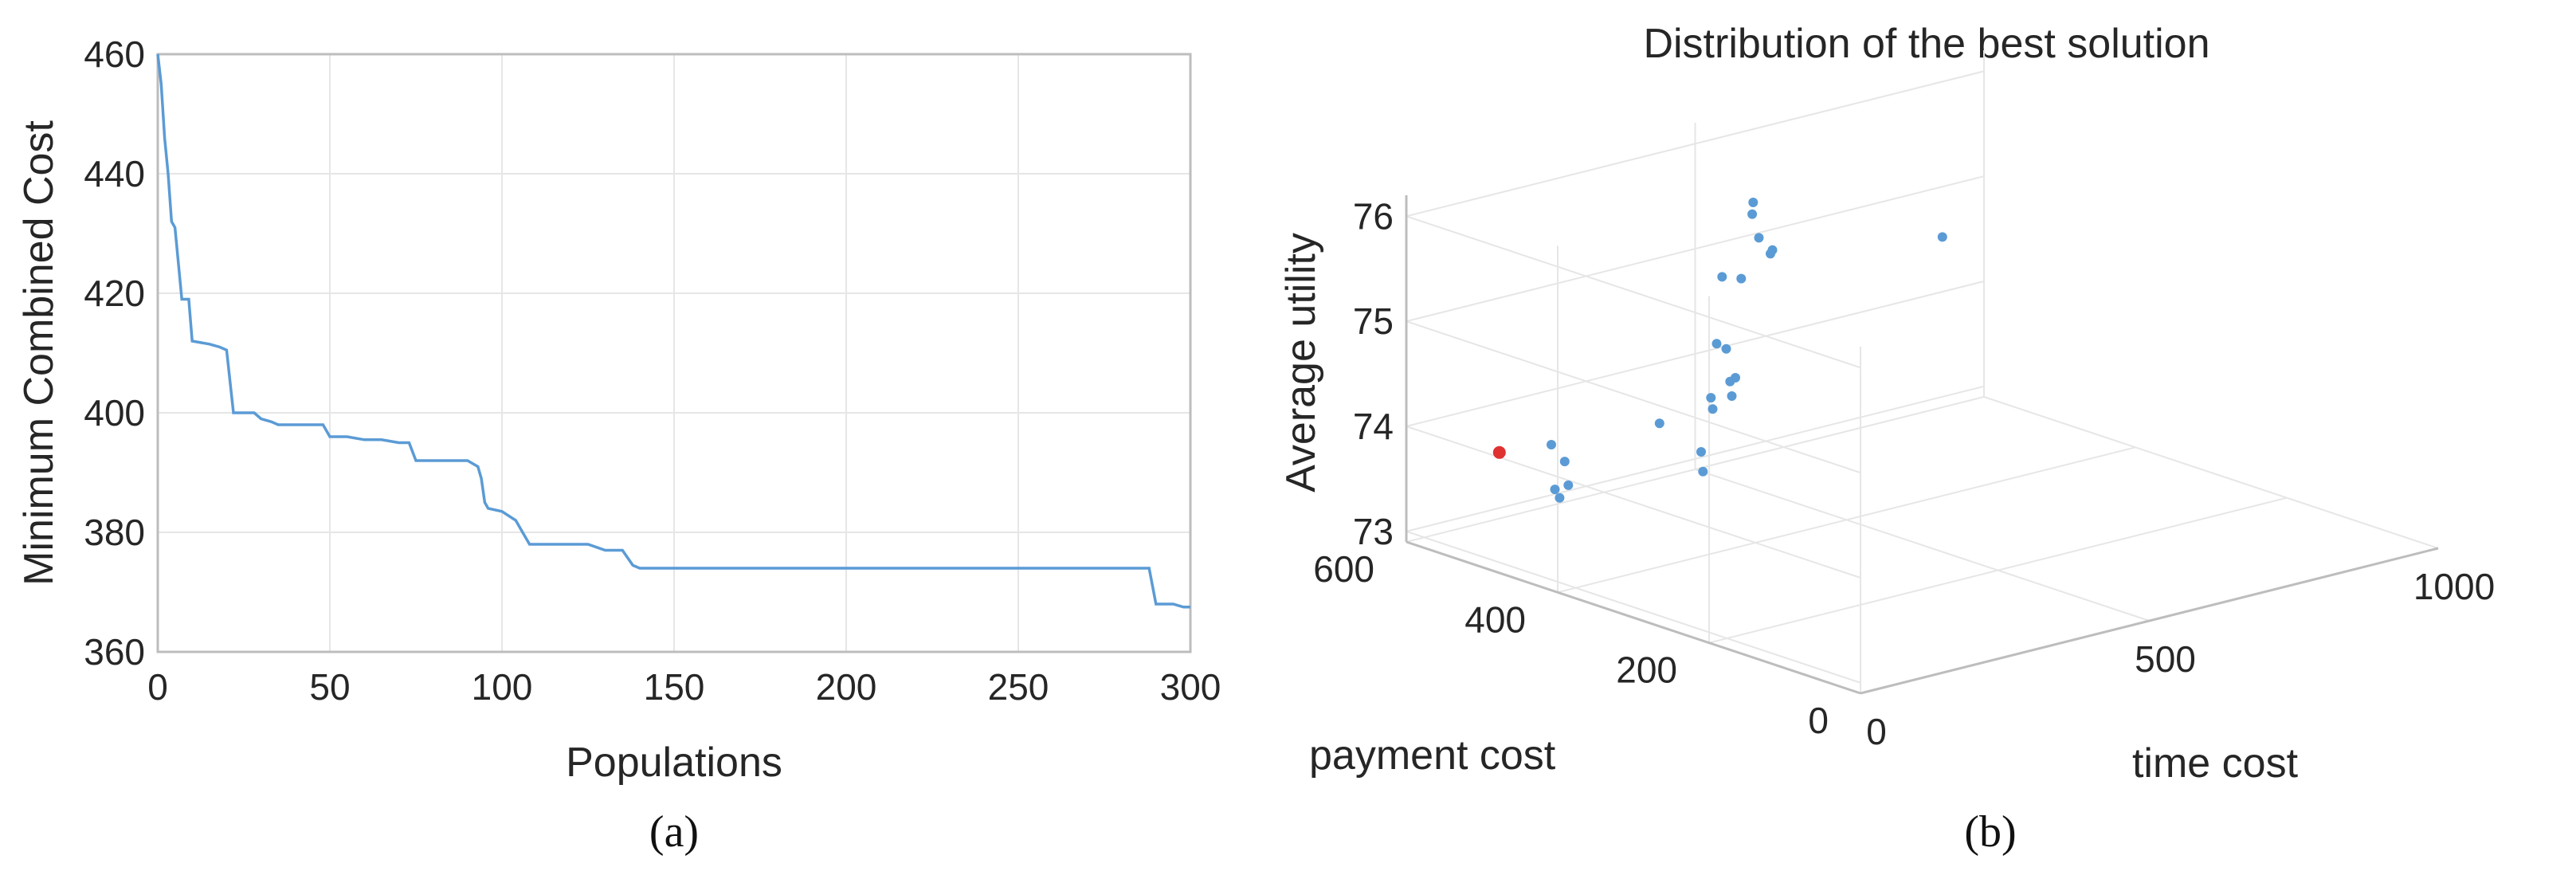 The height and width of the screenshot is (875, 2576). Describe the element at coordinates (1433, 755) in the screenshot. I see `chart-b-y-axis-label: payment cost` at that location.